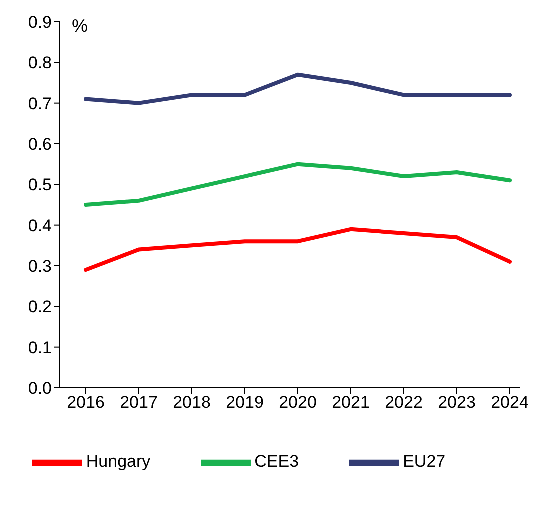 The height and width of the screenshot is (506, 542). Describe the element at coordinates (40, 348) in the screenshot. I see `y-tick-label: 0.1` at that location.